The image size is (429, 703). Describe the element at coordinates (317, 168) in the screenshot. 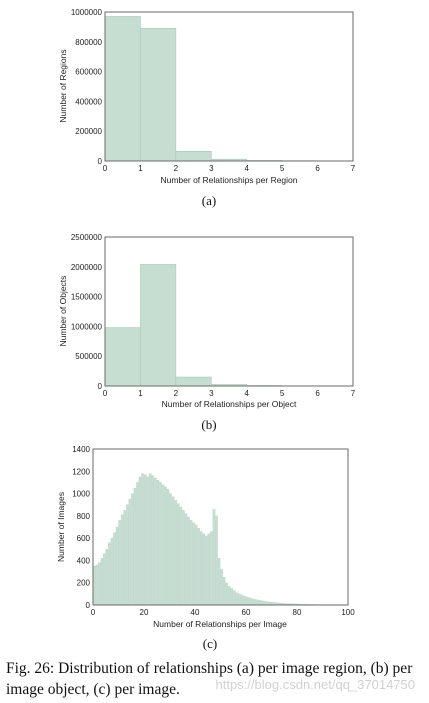

I see `x-tick-label-a-6: 6` at that location.